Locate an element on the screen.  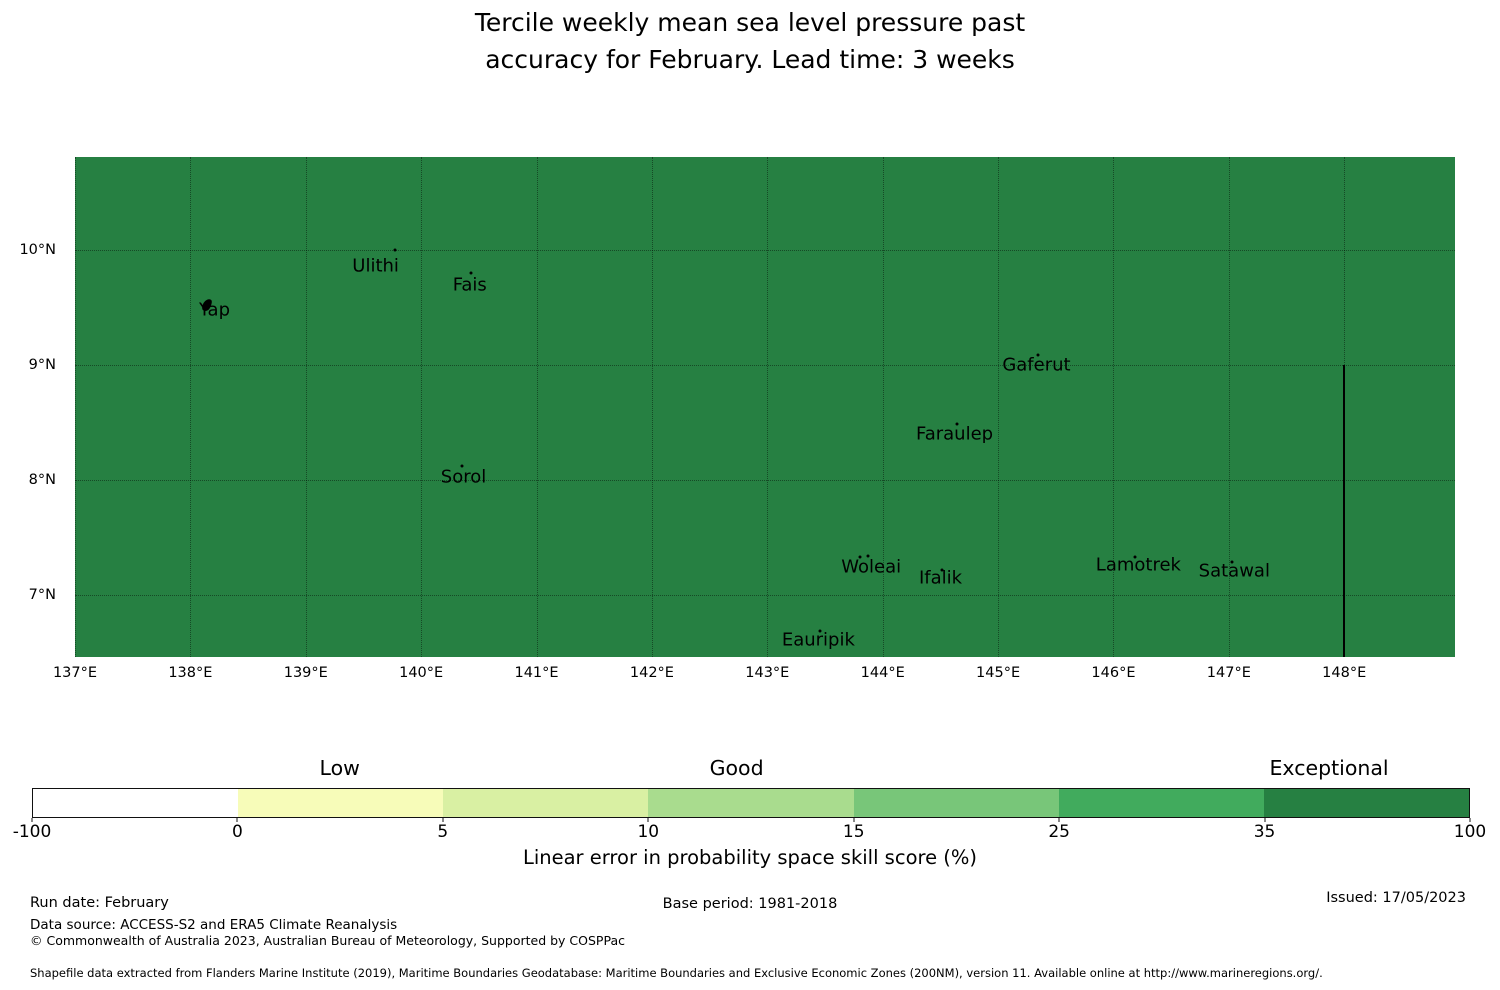
colorbar-tick-row: -100 0 5 10 15 25 35 100 is located at coordinates (749, 832).